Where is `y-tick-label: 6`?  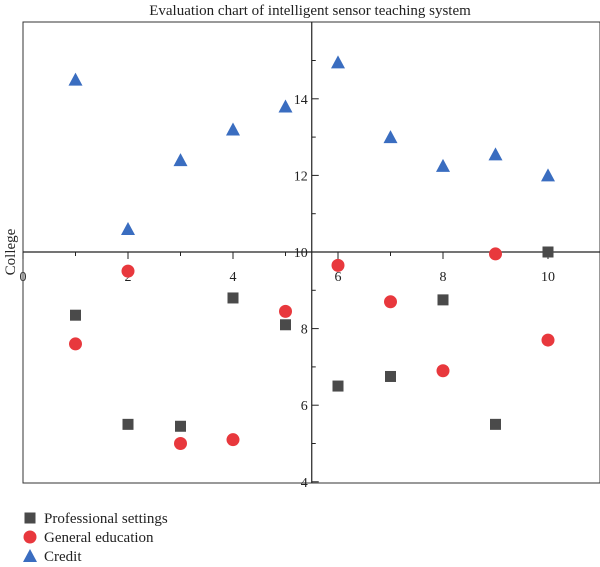 y-tick-label: 6 is located at coordinates (304, 406).